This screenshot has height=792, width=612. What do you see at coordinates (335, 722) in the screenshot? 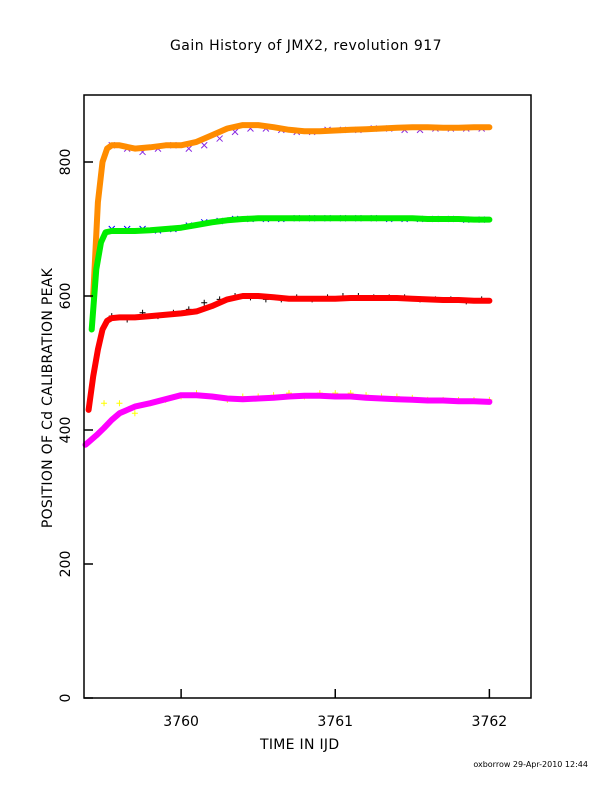
I see `x-tick-label: 3761` at bounding box center [335, 722].